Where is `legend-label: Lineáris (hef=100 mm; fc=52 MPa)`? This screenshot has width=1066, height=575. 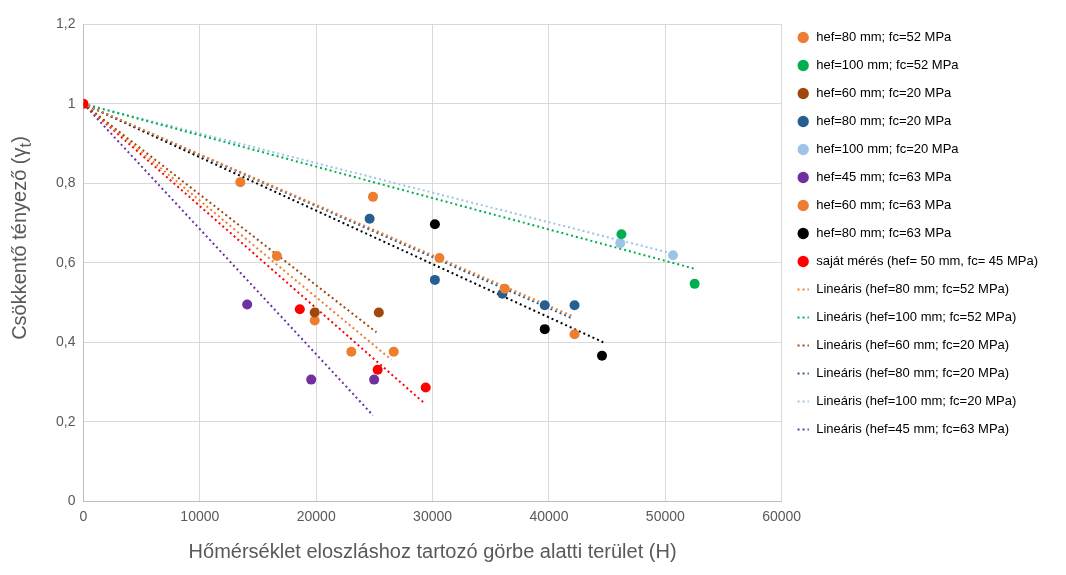
legend-label: Lineáris (hef=100 mm; fc=52 MPa) is located at coordinates (916, 317).